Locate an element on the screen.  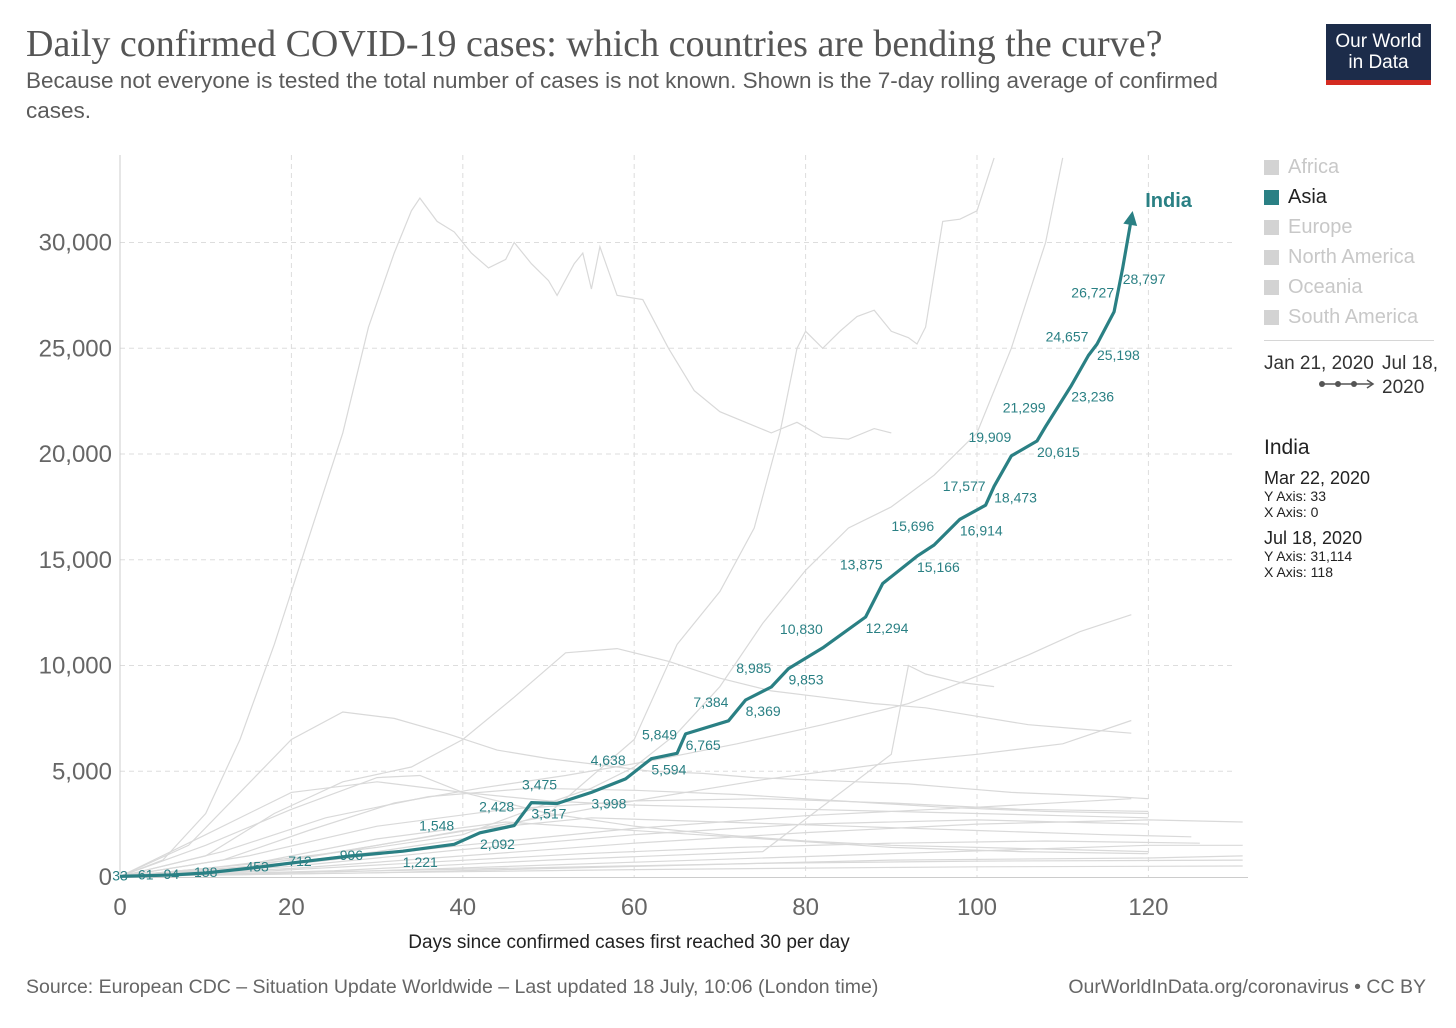
x-tick-label: 20 is located at coordinates (291, 907).